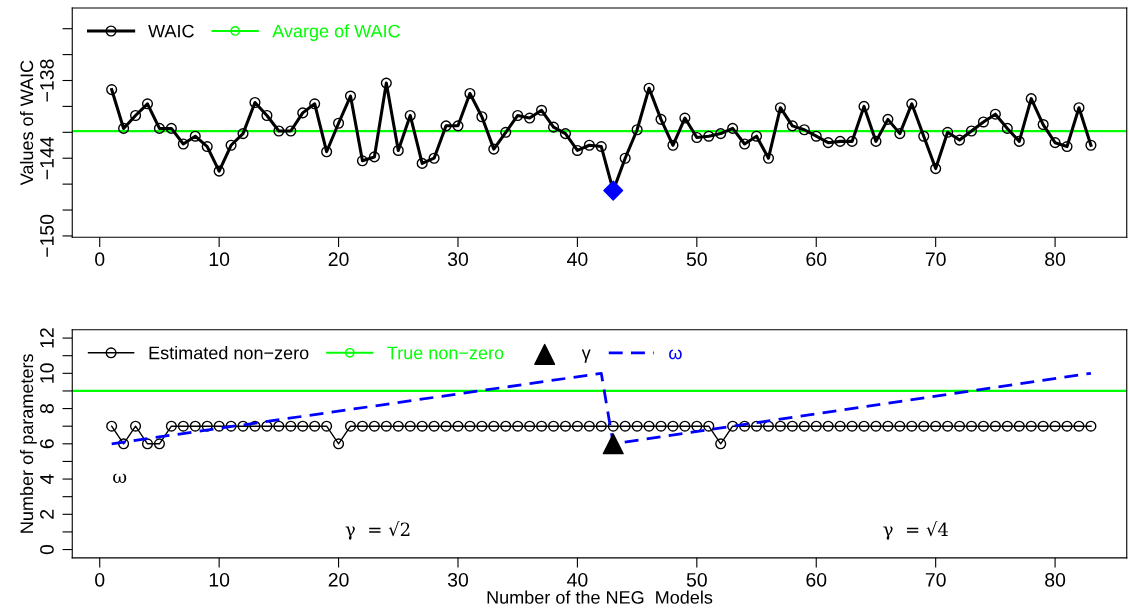  What do you see at coordinates (47, 409) in the screenshot?
I see `y-tick-label: 8` at bounding box center [47, 409].